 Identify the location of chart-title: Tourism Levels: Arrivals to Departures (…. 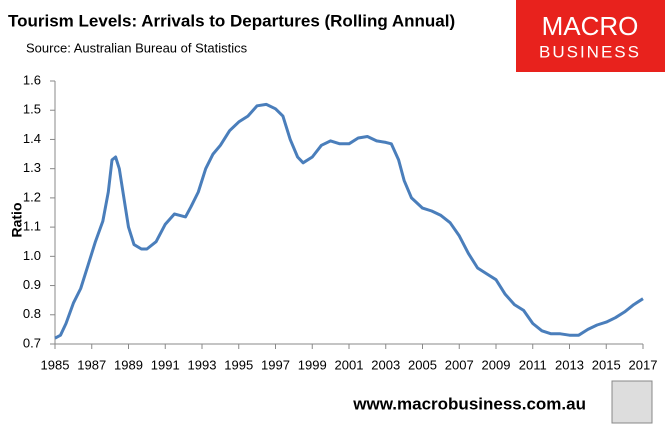
(231, 20).